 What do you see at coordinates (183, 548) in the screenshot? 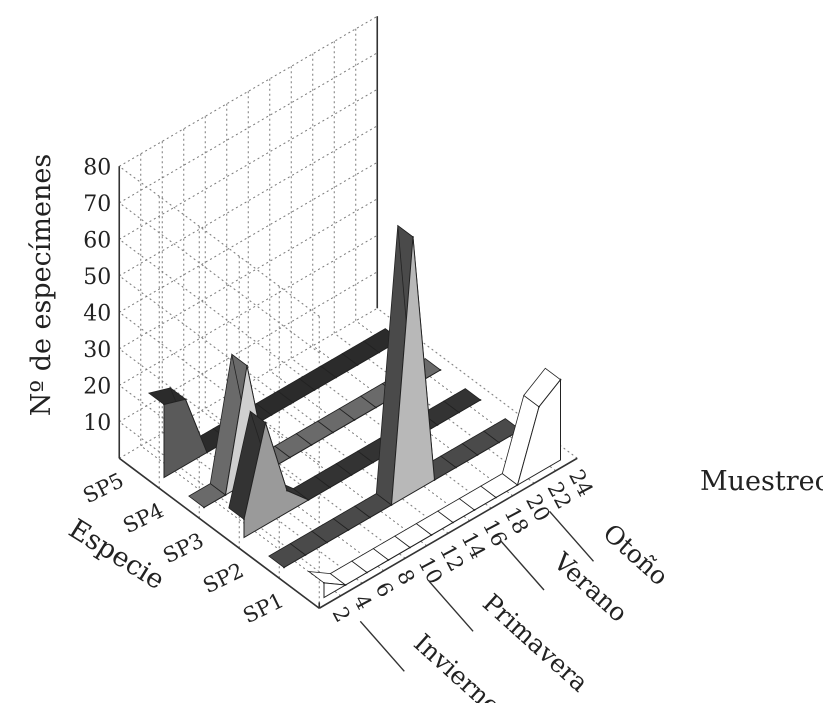
I see `species-tick-label: SP3` at bounding box center [183, 548].